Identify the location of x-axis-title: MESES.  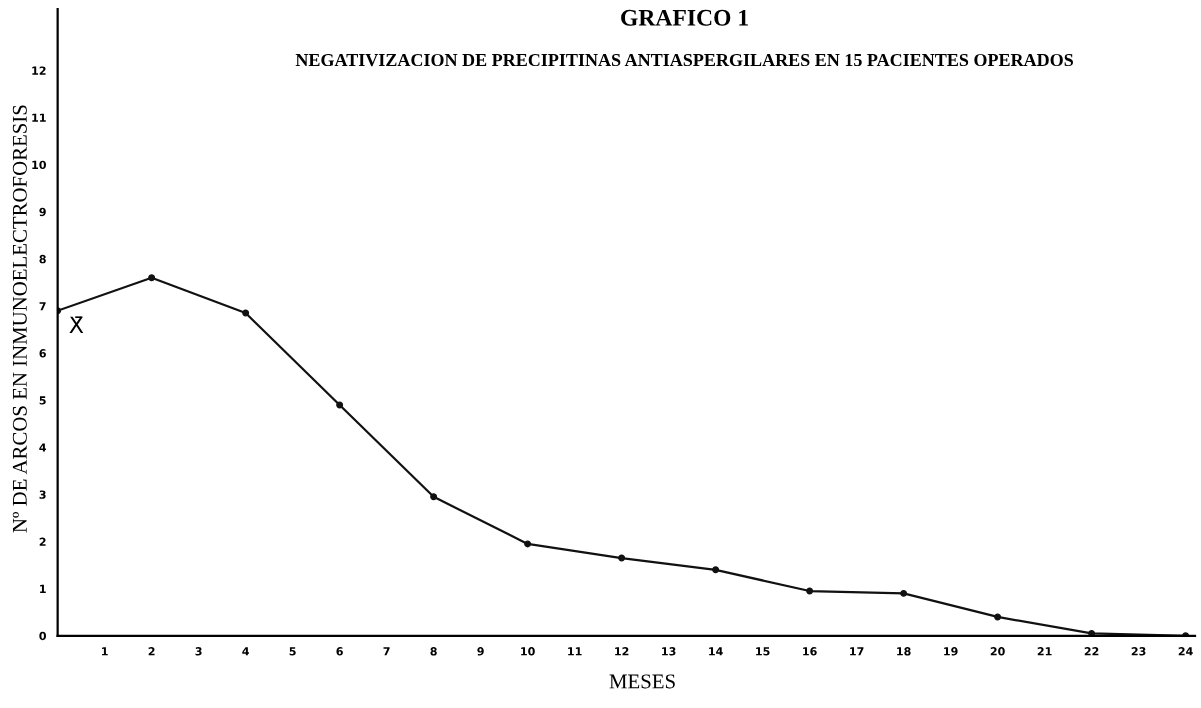
(642, 681).